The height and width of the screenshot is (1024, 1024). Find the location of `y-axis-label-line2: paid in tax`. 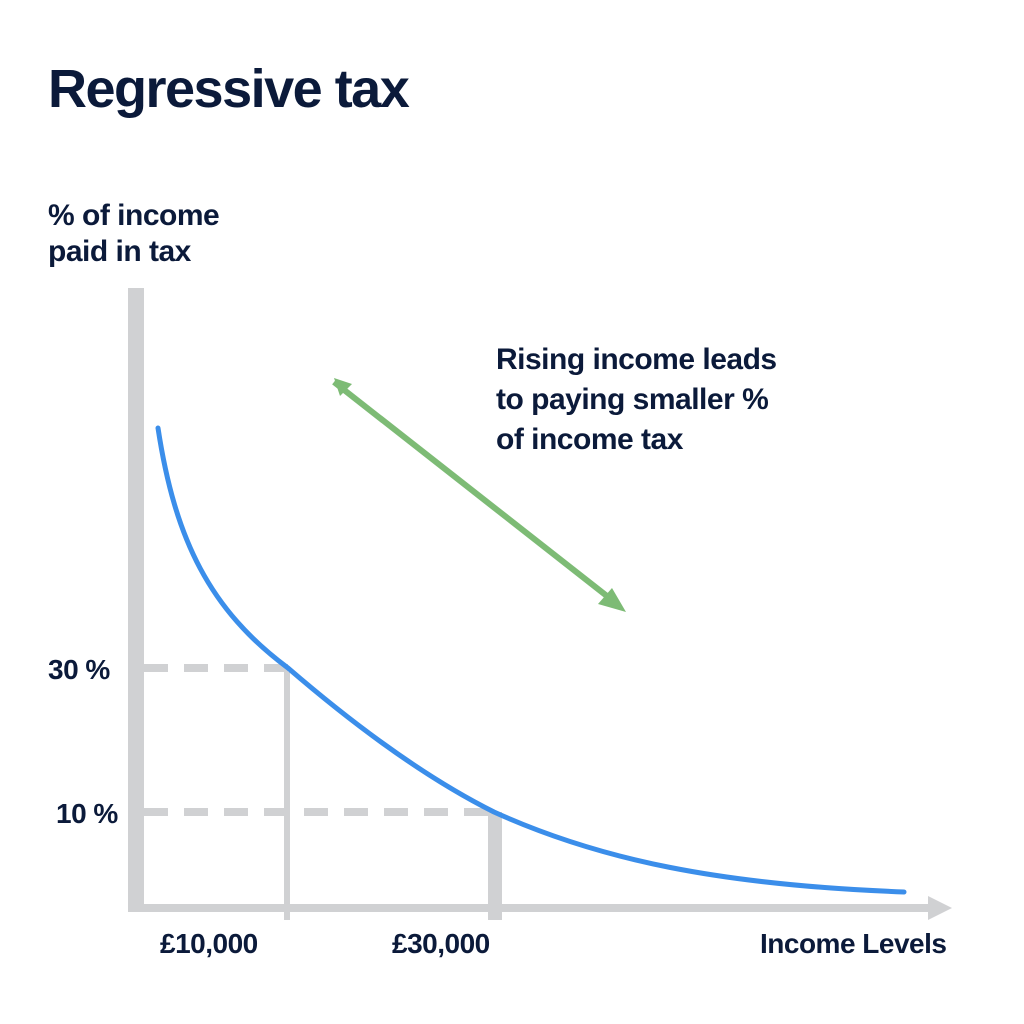

y-axis-label-line2: paid in tax is located at coordinates (119, 251).